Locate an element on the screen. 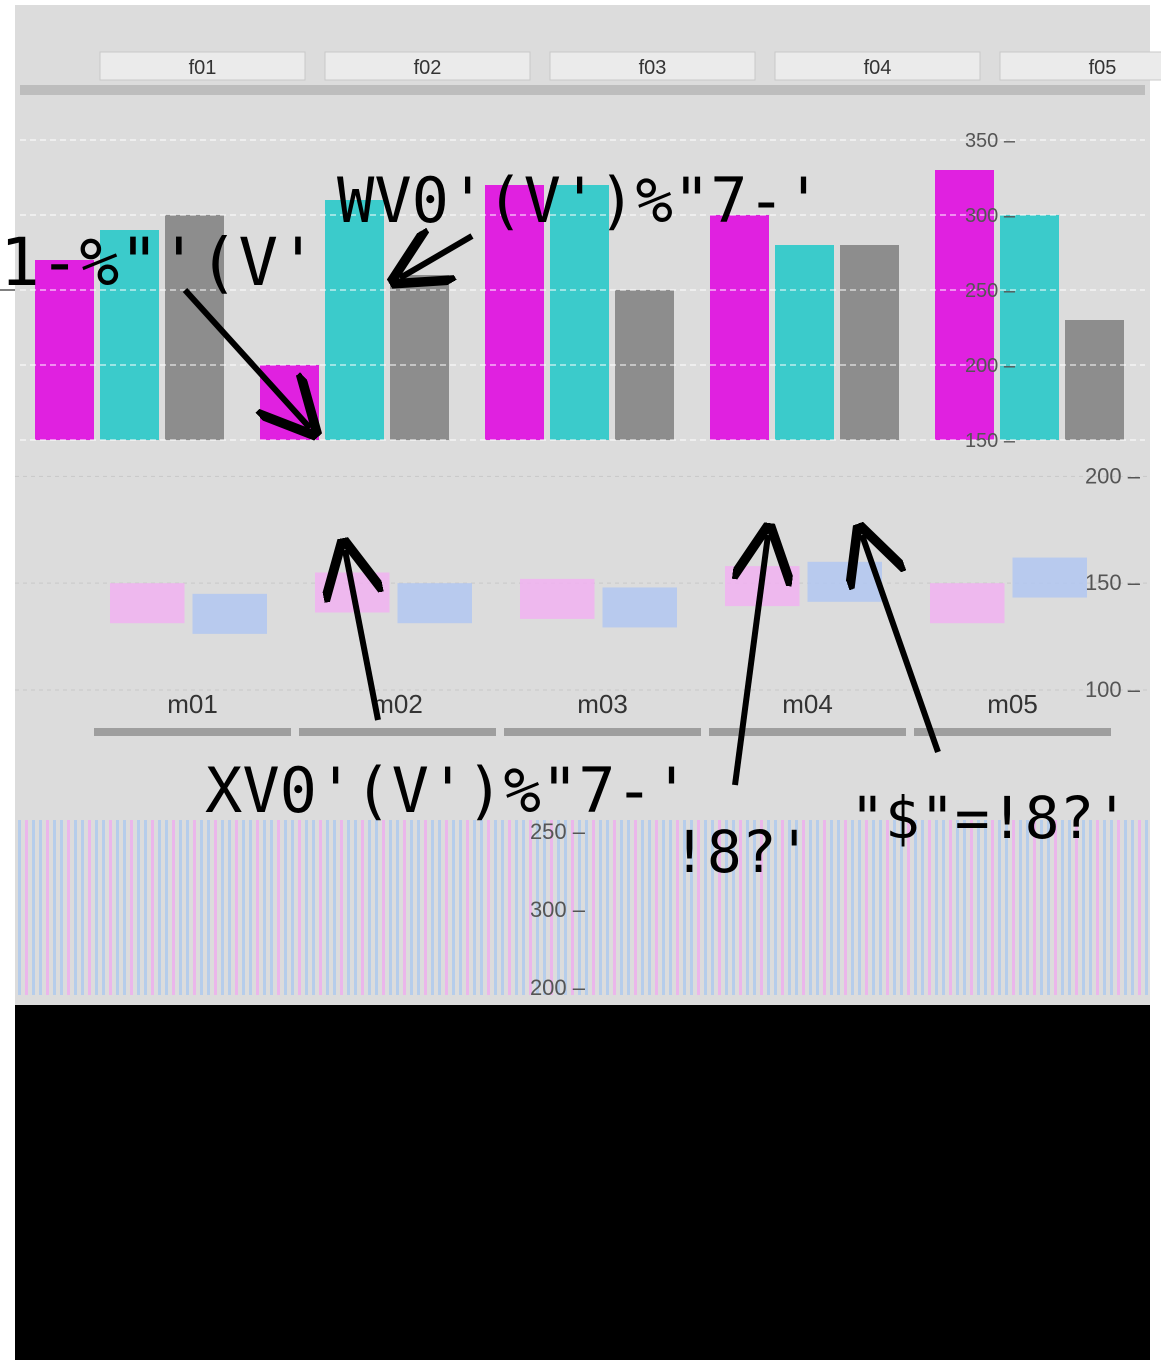 The image size is (1161, 1360). bar-f04-s2 is located at coordinates (804, 342).